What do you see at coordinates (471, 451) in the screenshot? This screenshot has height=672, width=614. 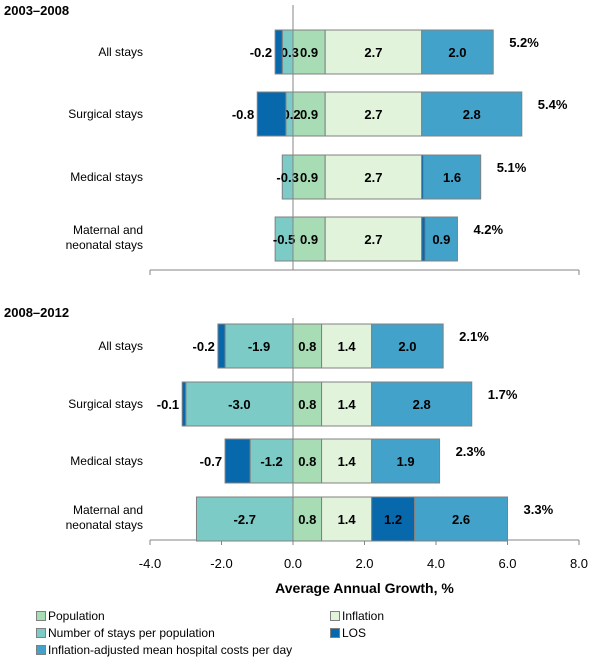 I see `total-label: 2.3%` at bounding box center [471, 451].